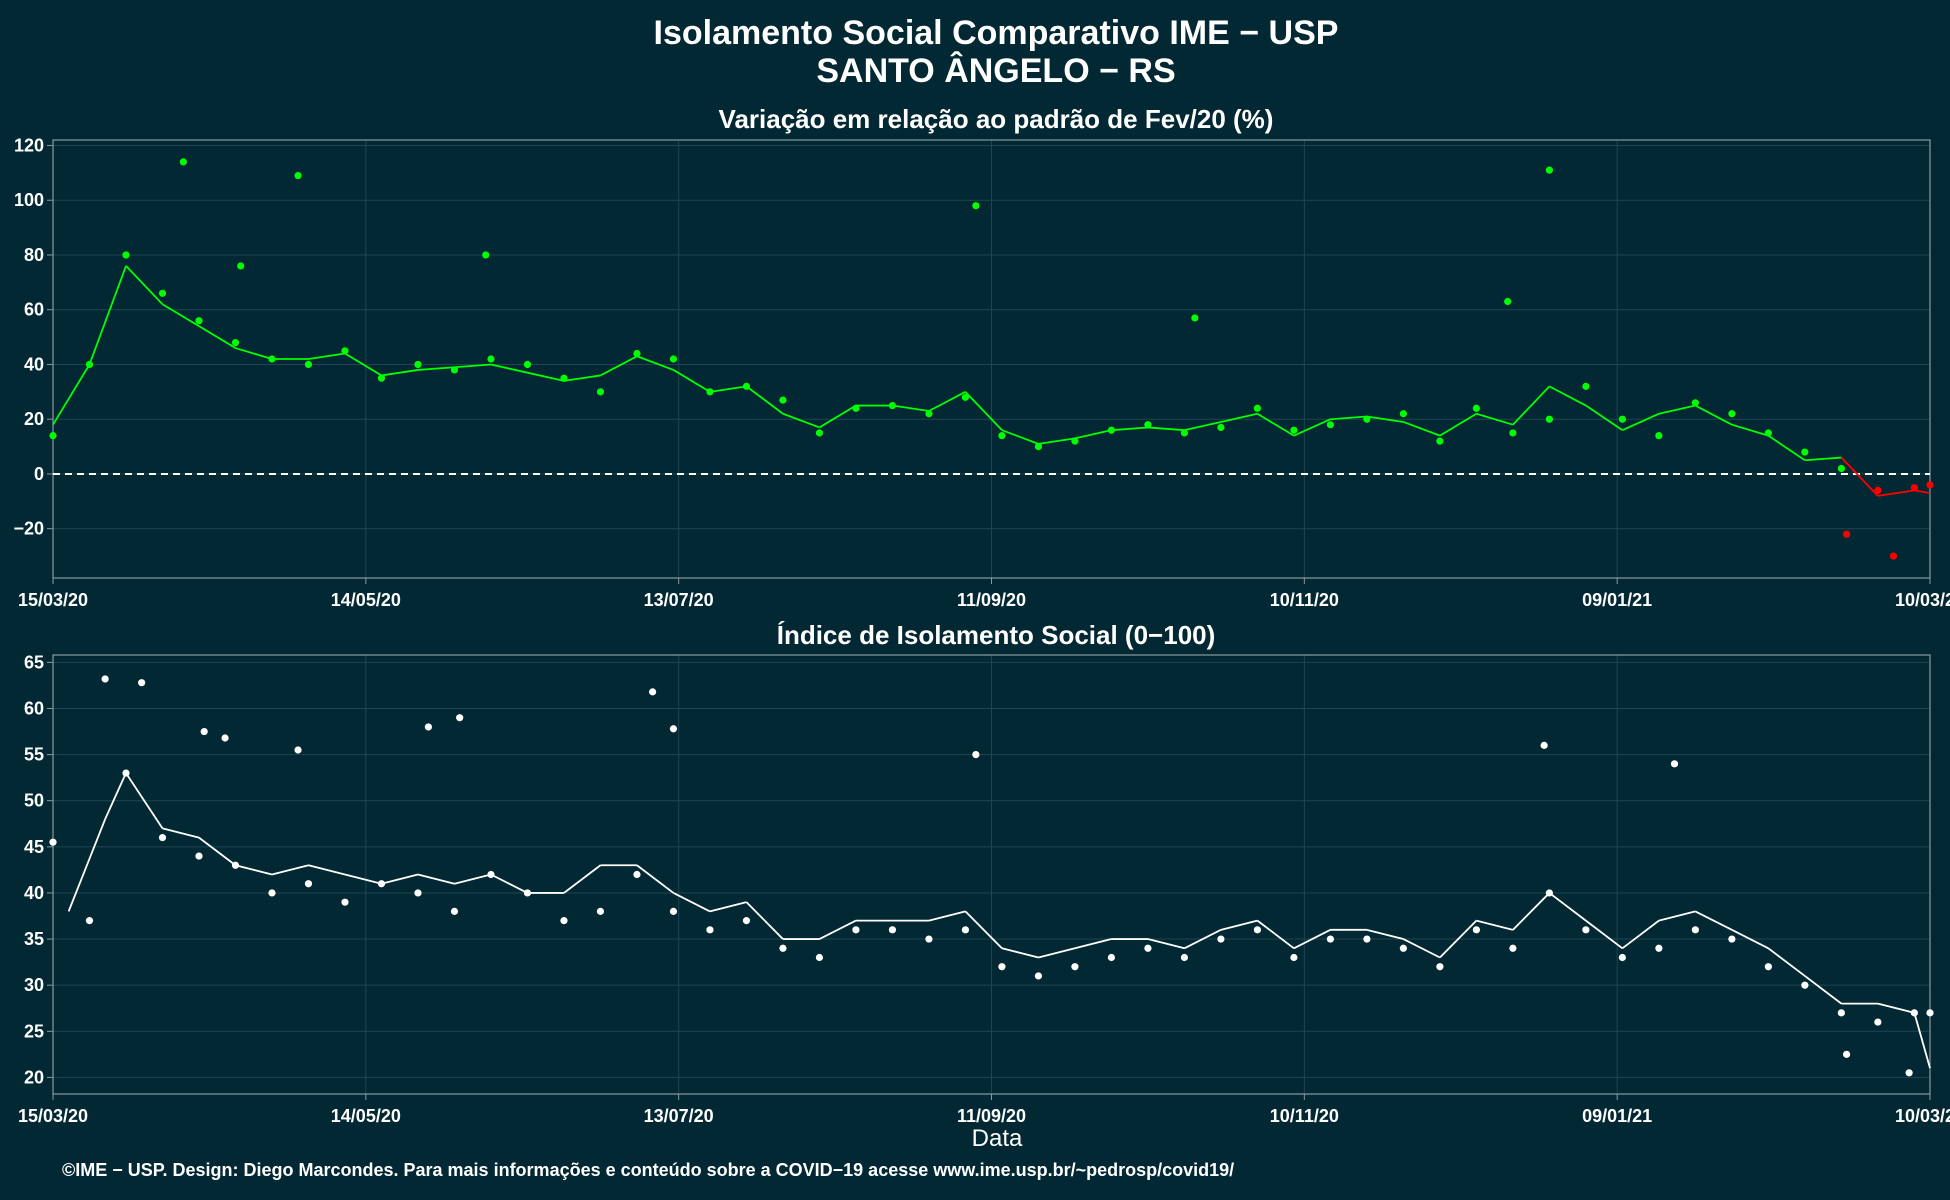 This screenshot has height=1200, width=1950. Describe the element at coordinates (997, 1138) in the screenshot. I see `x-axis-title: Data` at that location.